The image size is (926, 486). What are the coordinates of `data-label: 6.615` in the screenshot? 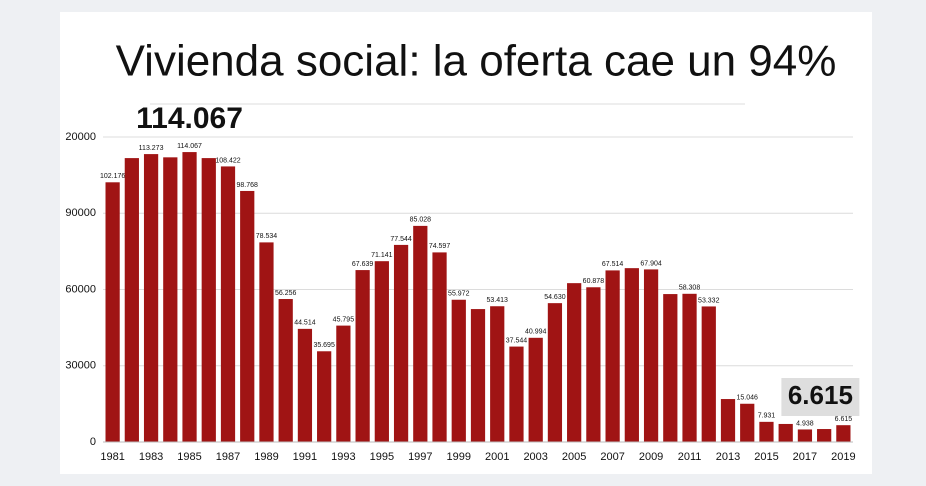 It's located at (844, 419).